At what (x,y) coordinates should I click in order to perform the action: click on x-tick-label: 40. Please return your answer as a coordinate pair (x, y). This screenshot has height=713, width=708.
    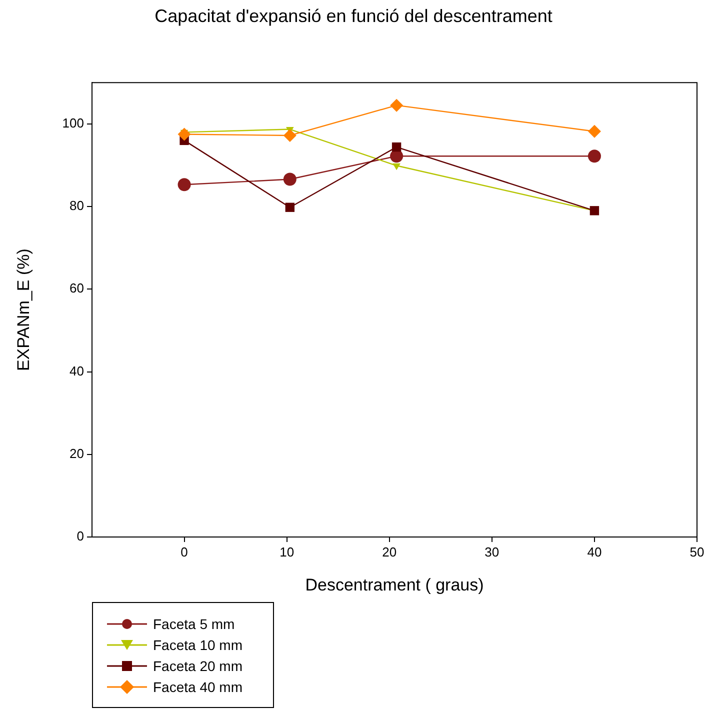
    Looking at the image, I should click on (594, 552).